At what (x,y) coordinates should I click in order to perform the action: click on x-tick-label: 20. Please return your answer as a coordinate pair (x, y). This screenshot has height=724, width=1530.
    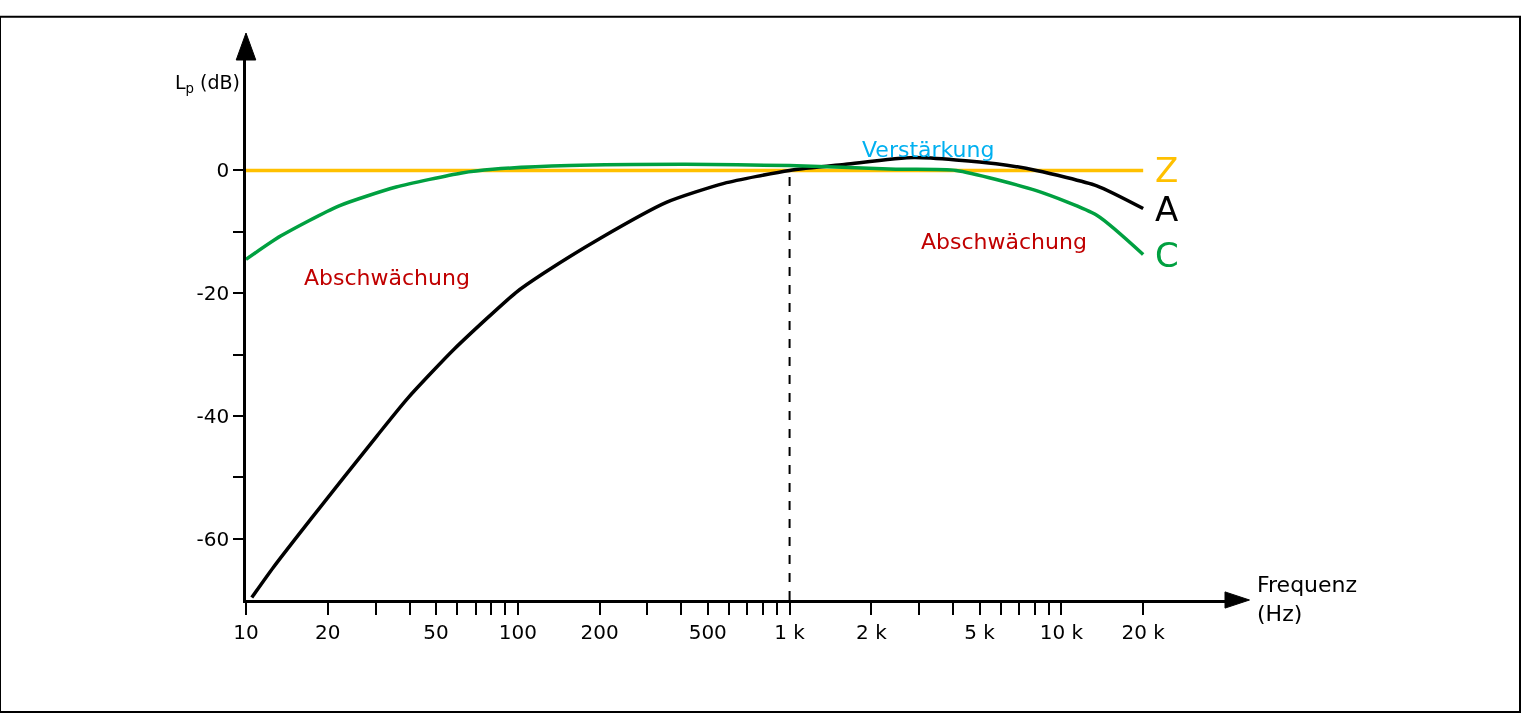
    Looking at the image, I should click on (328, 631).